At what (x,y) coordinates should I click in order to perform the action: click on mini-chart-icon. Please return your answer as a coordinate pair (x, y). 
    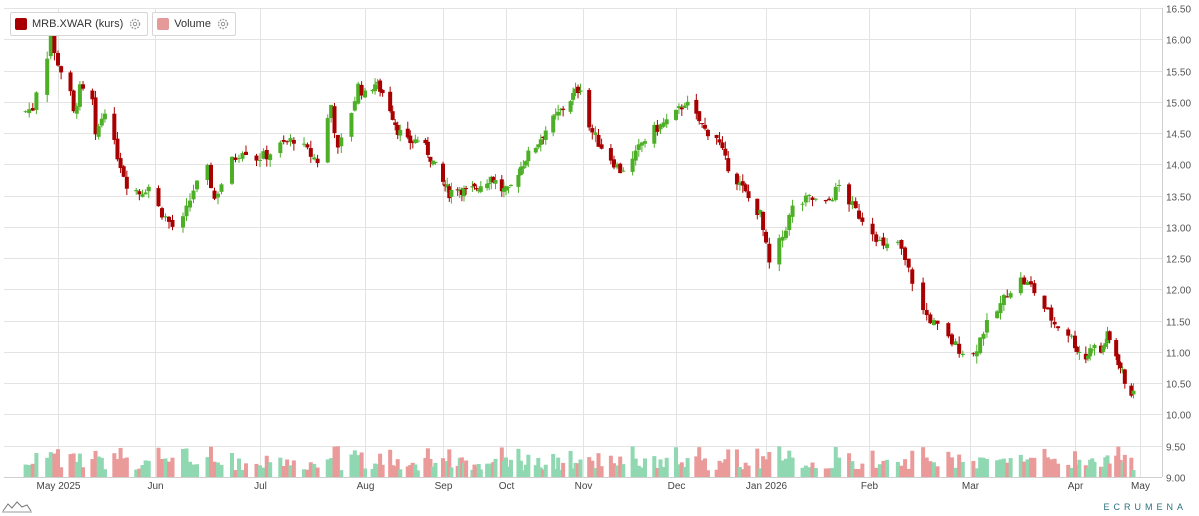
    Looking at the image, I should click on (17, 506).